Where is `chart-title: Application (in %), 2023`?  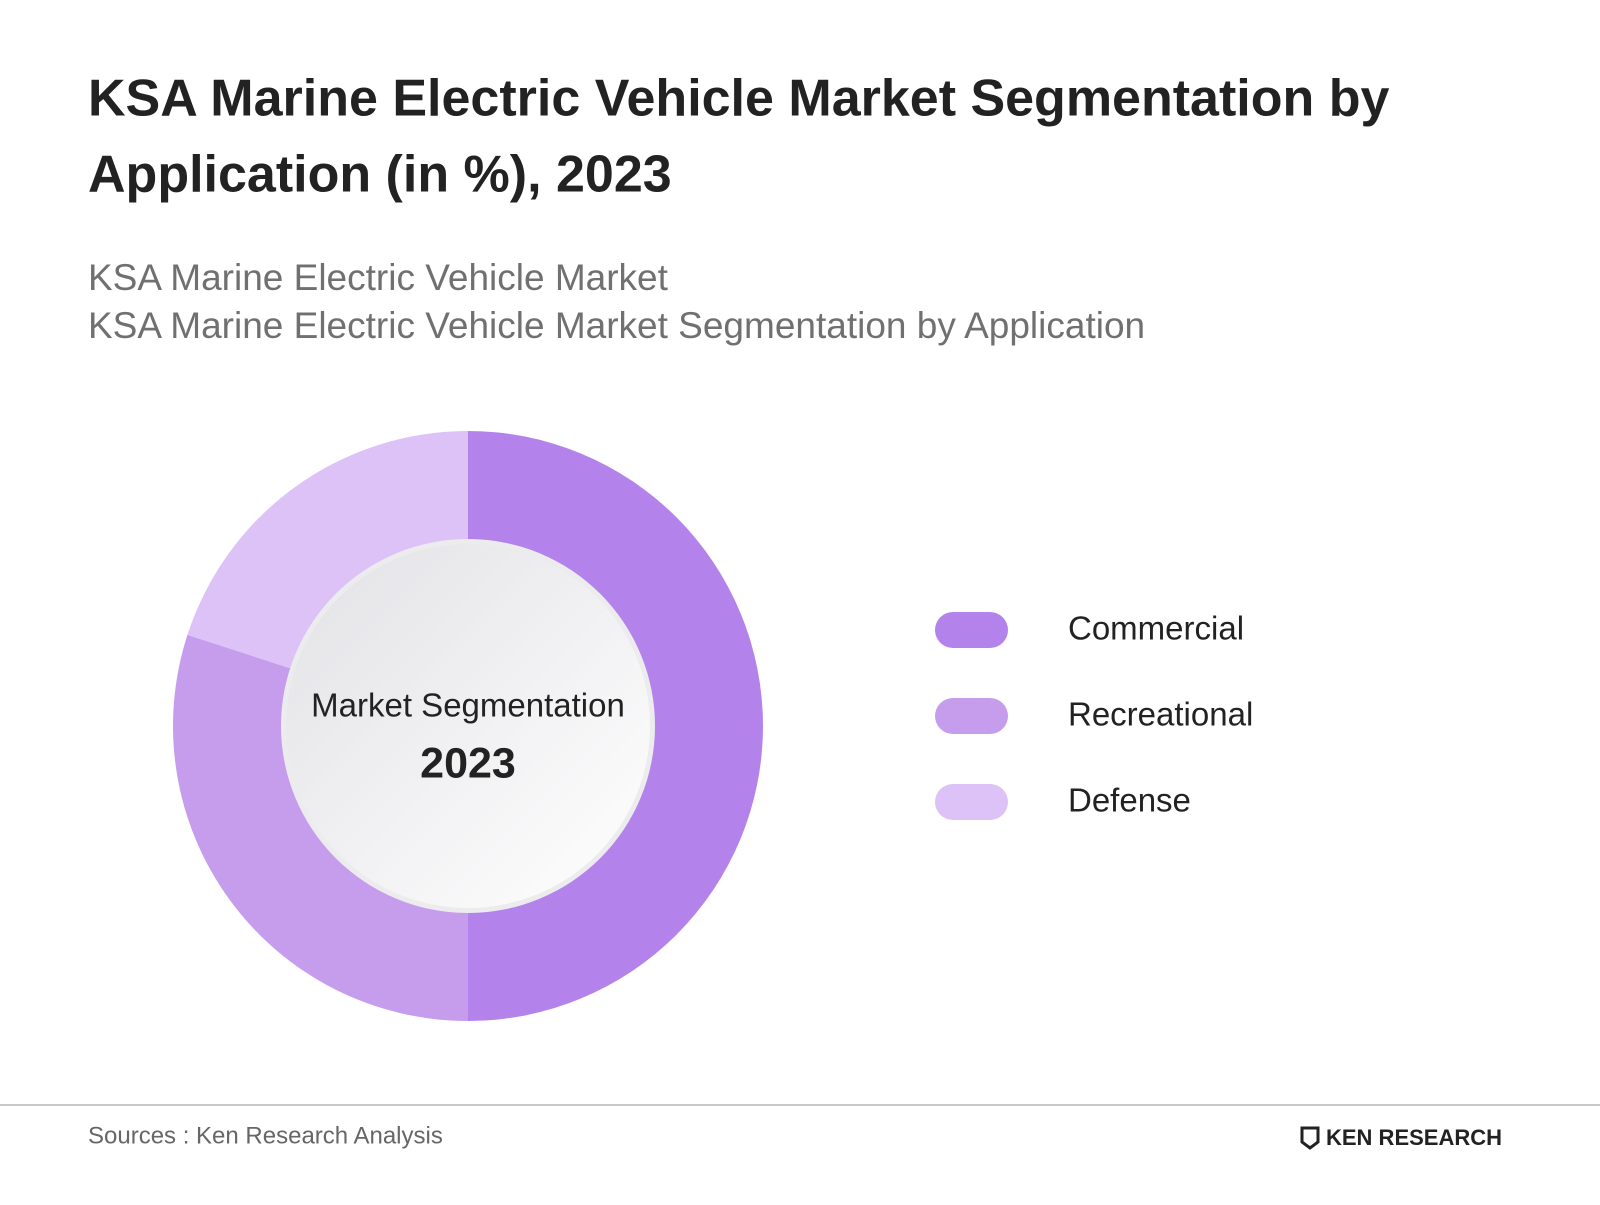 chart-title: Application (in %), 2023 is located at coordinates (380, 175).